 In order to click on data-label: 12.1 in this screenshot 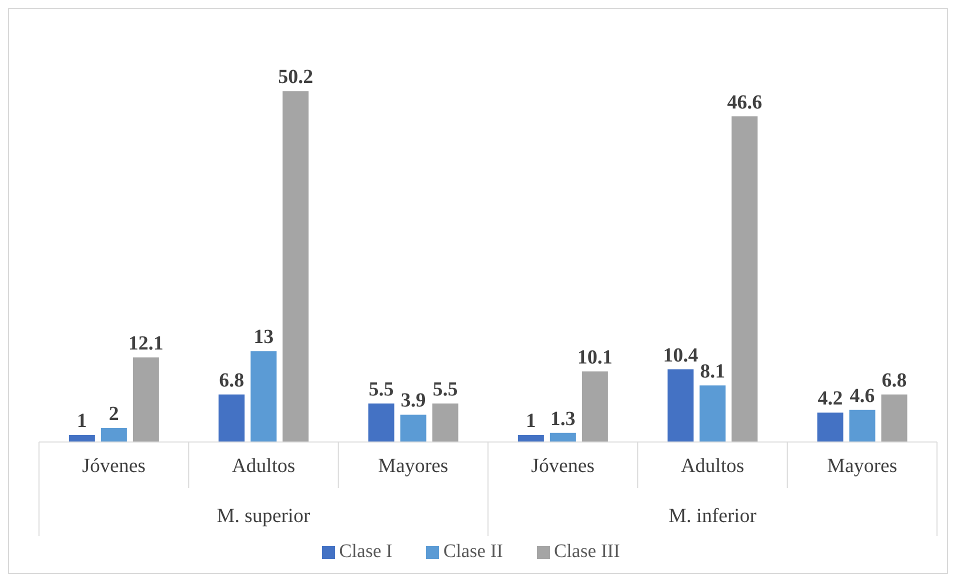, I will do `click(146, 343)`.